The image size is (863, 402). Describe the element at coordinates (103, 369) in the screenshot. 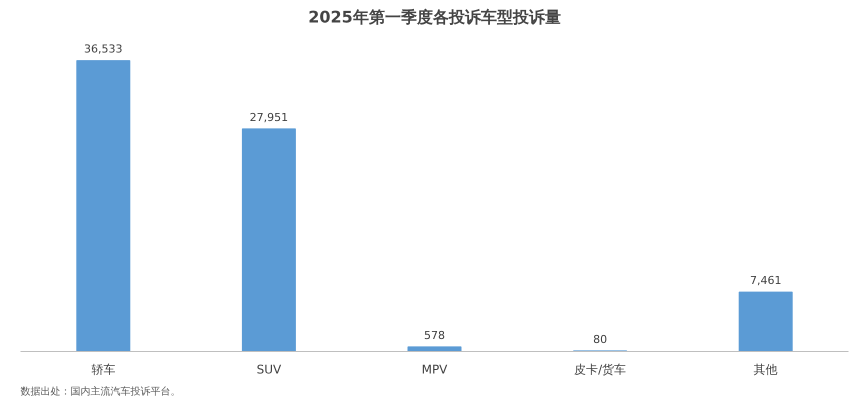

I see `x-tick-label: 轿车` at that location.